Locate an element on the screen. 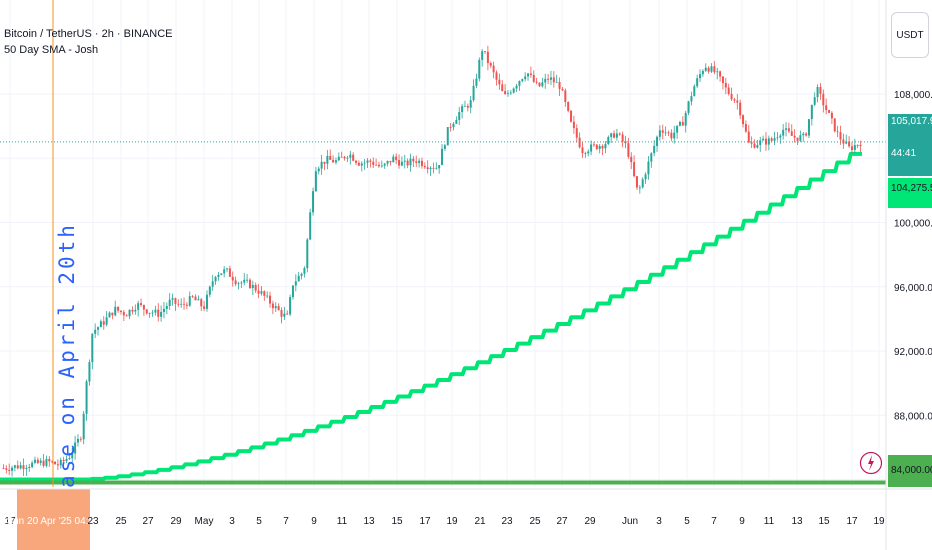  last-price-label: 105,017.93 is located at coordinates (910, 127).